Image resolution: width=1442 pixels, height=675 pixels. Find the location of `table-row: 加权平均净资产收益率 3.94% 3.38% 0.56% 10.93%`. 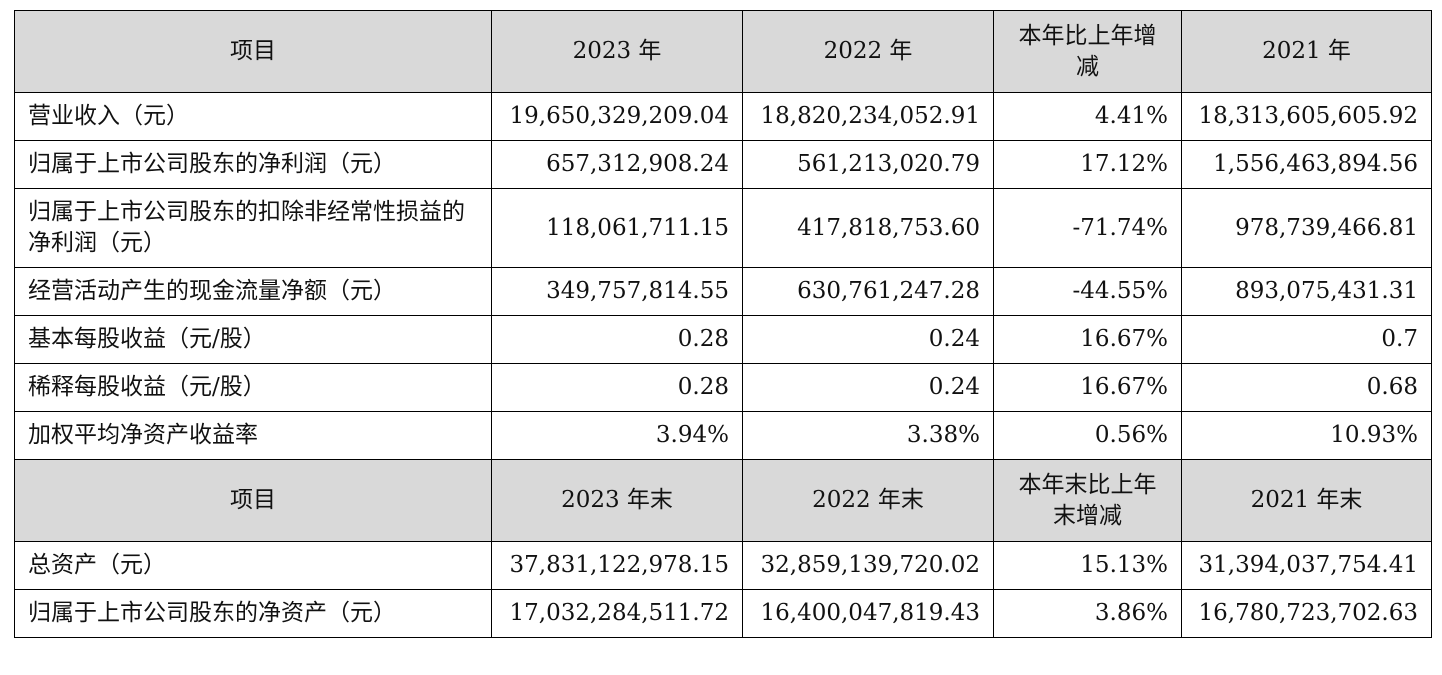

table-row: 加权平均净资产收益率 3.94% 3.38% 0.56% 10.93% is located at coordinates (723, 435).